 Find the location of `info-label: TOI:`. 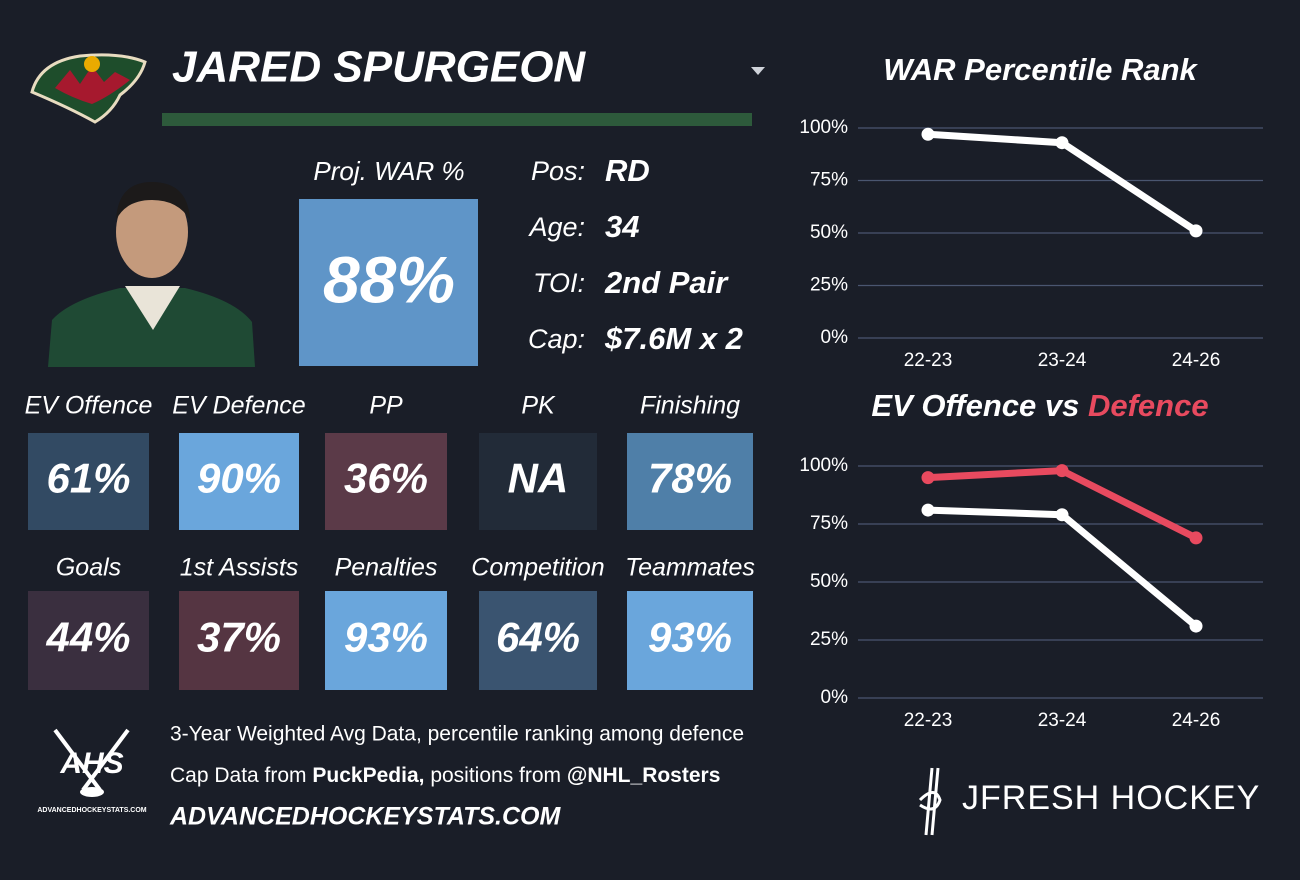

info-label: TOI: is located at coordinates (559, 283).